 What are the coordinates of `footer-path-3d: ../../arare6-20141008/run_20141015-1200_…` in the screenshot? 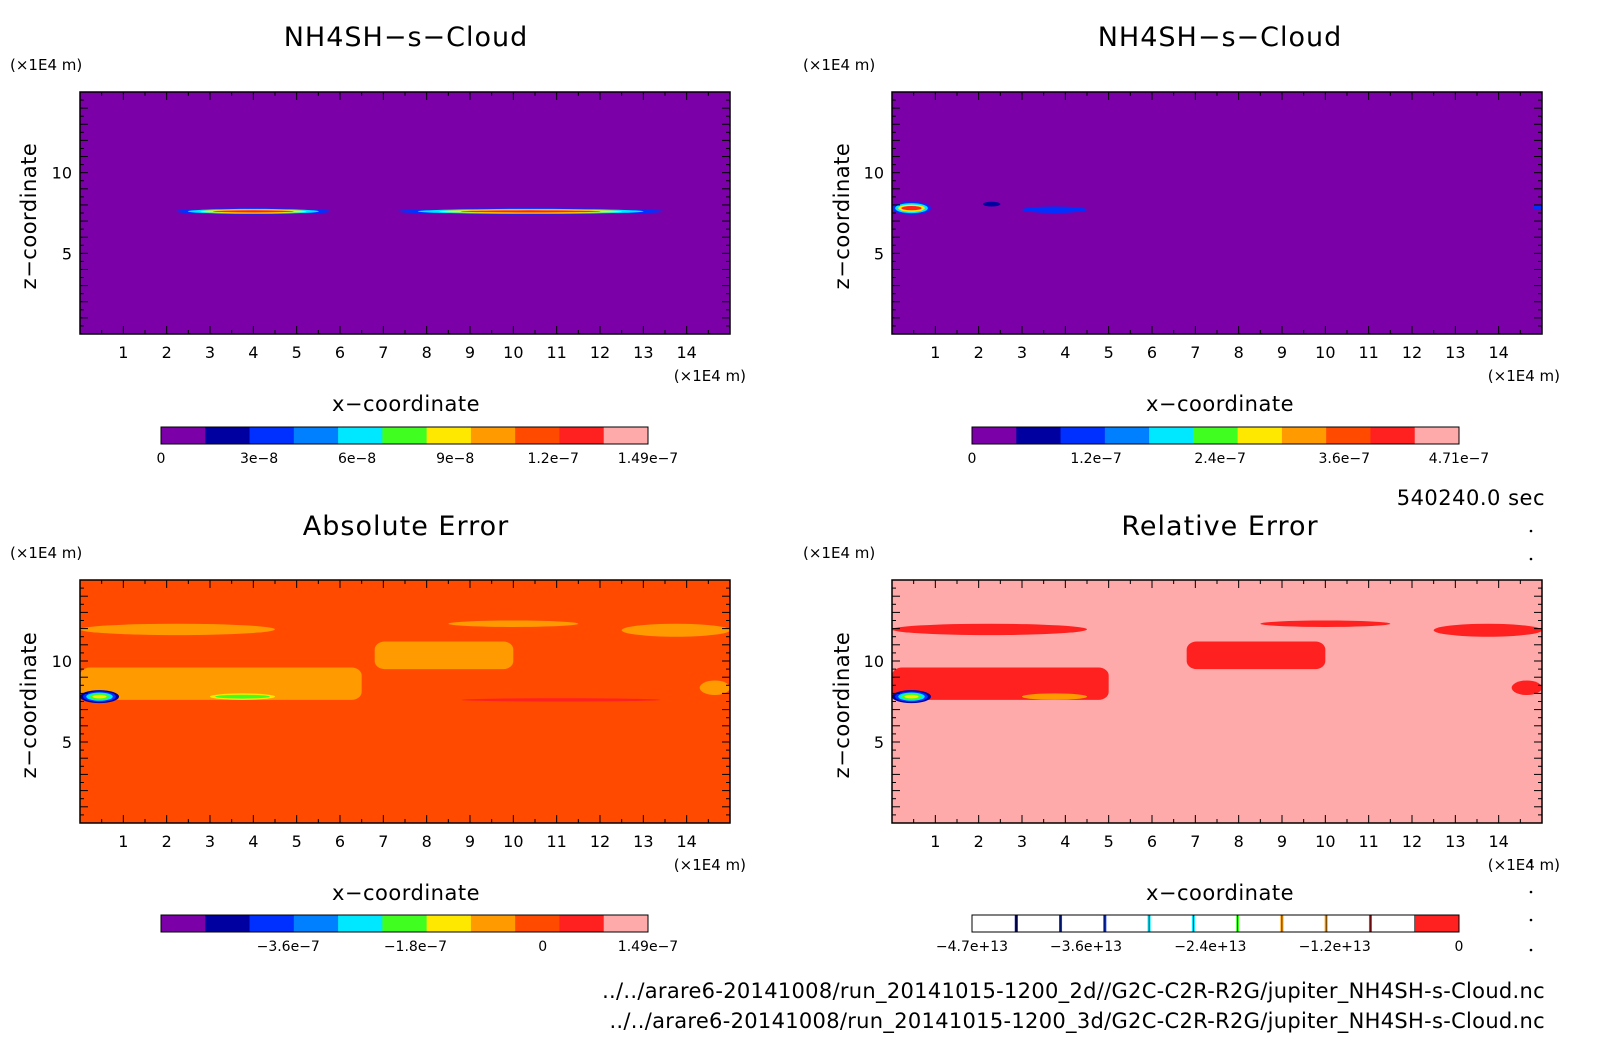 It's located at (1077, 1021).